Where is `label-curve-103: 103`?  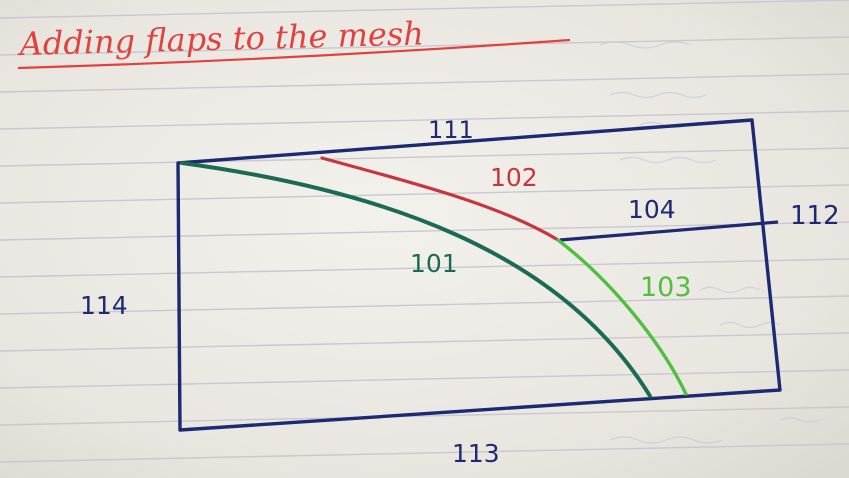 label-curve-103: 103 is located at coordinates (666, 287).